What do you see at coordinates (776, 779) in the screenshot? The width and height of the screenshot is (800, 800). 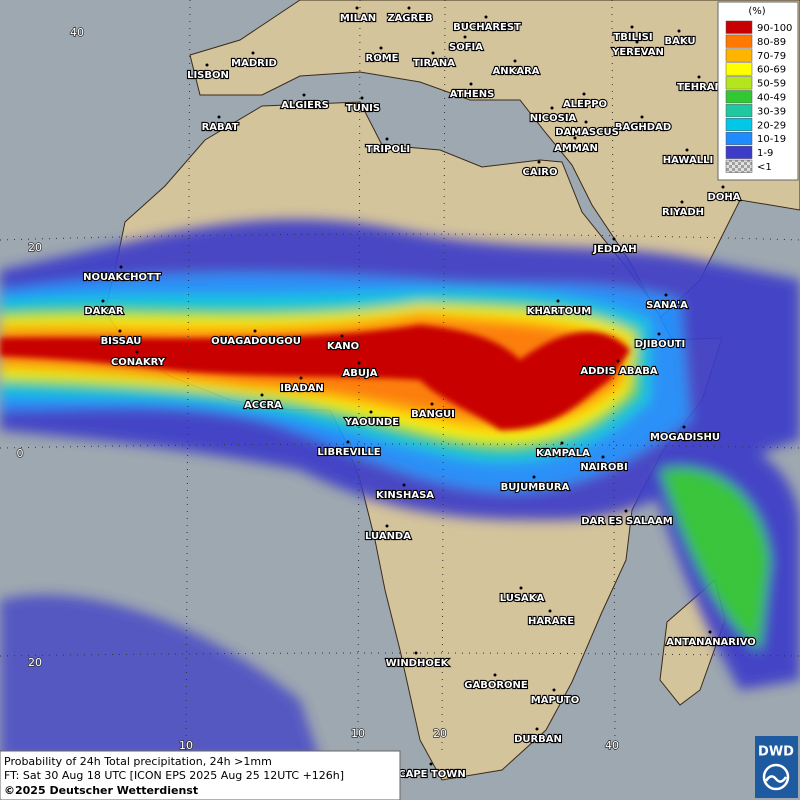 I see `logo-icon` at bounding box center [776, 779].